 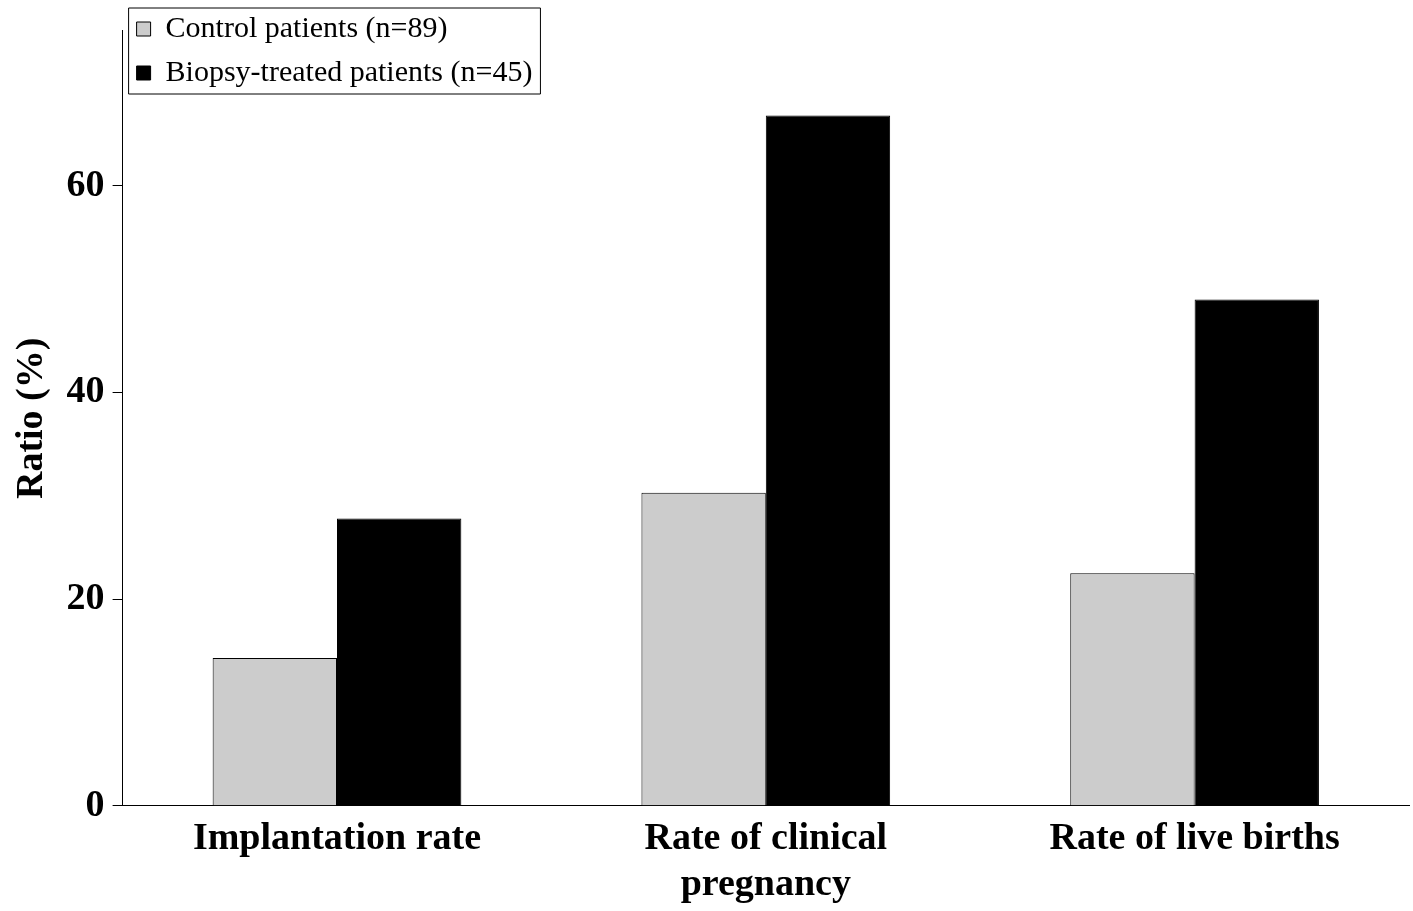 What do you see at coordinates (85, 389) in the screenshot?
I see `y-tick-label: 40` at bounding box center [85, 389].